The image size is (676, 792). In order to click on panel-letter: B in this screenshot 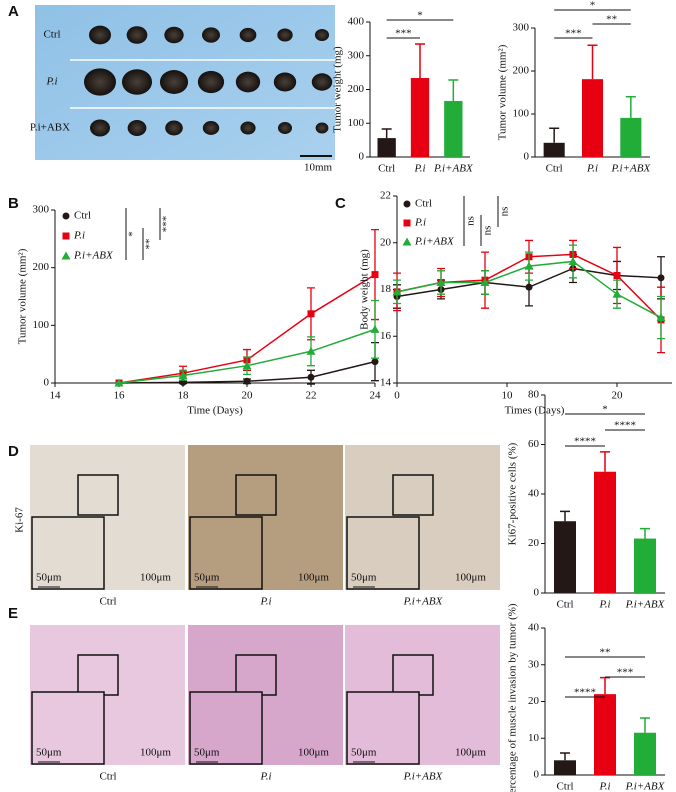, I will do `click(13, 203)`.